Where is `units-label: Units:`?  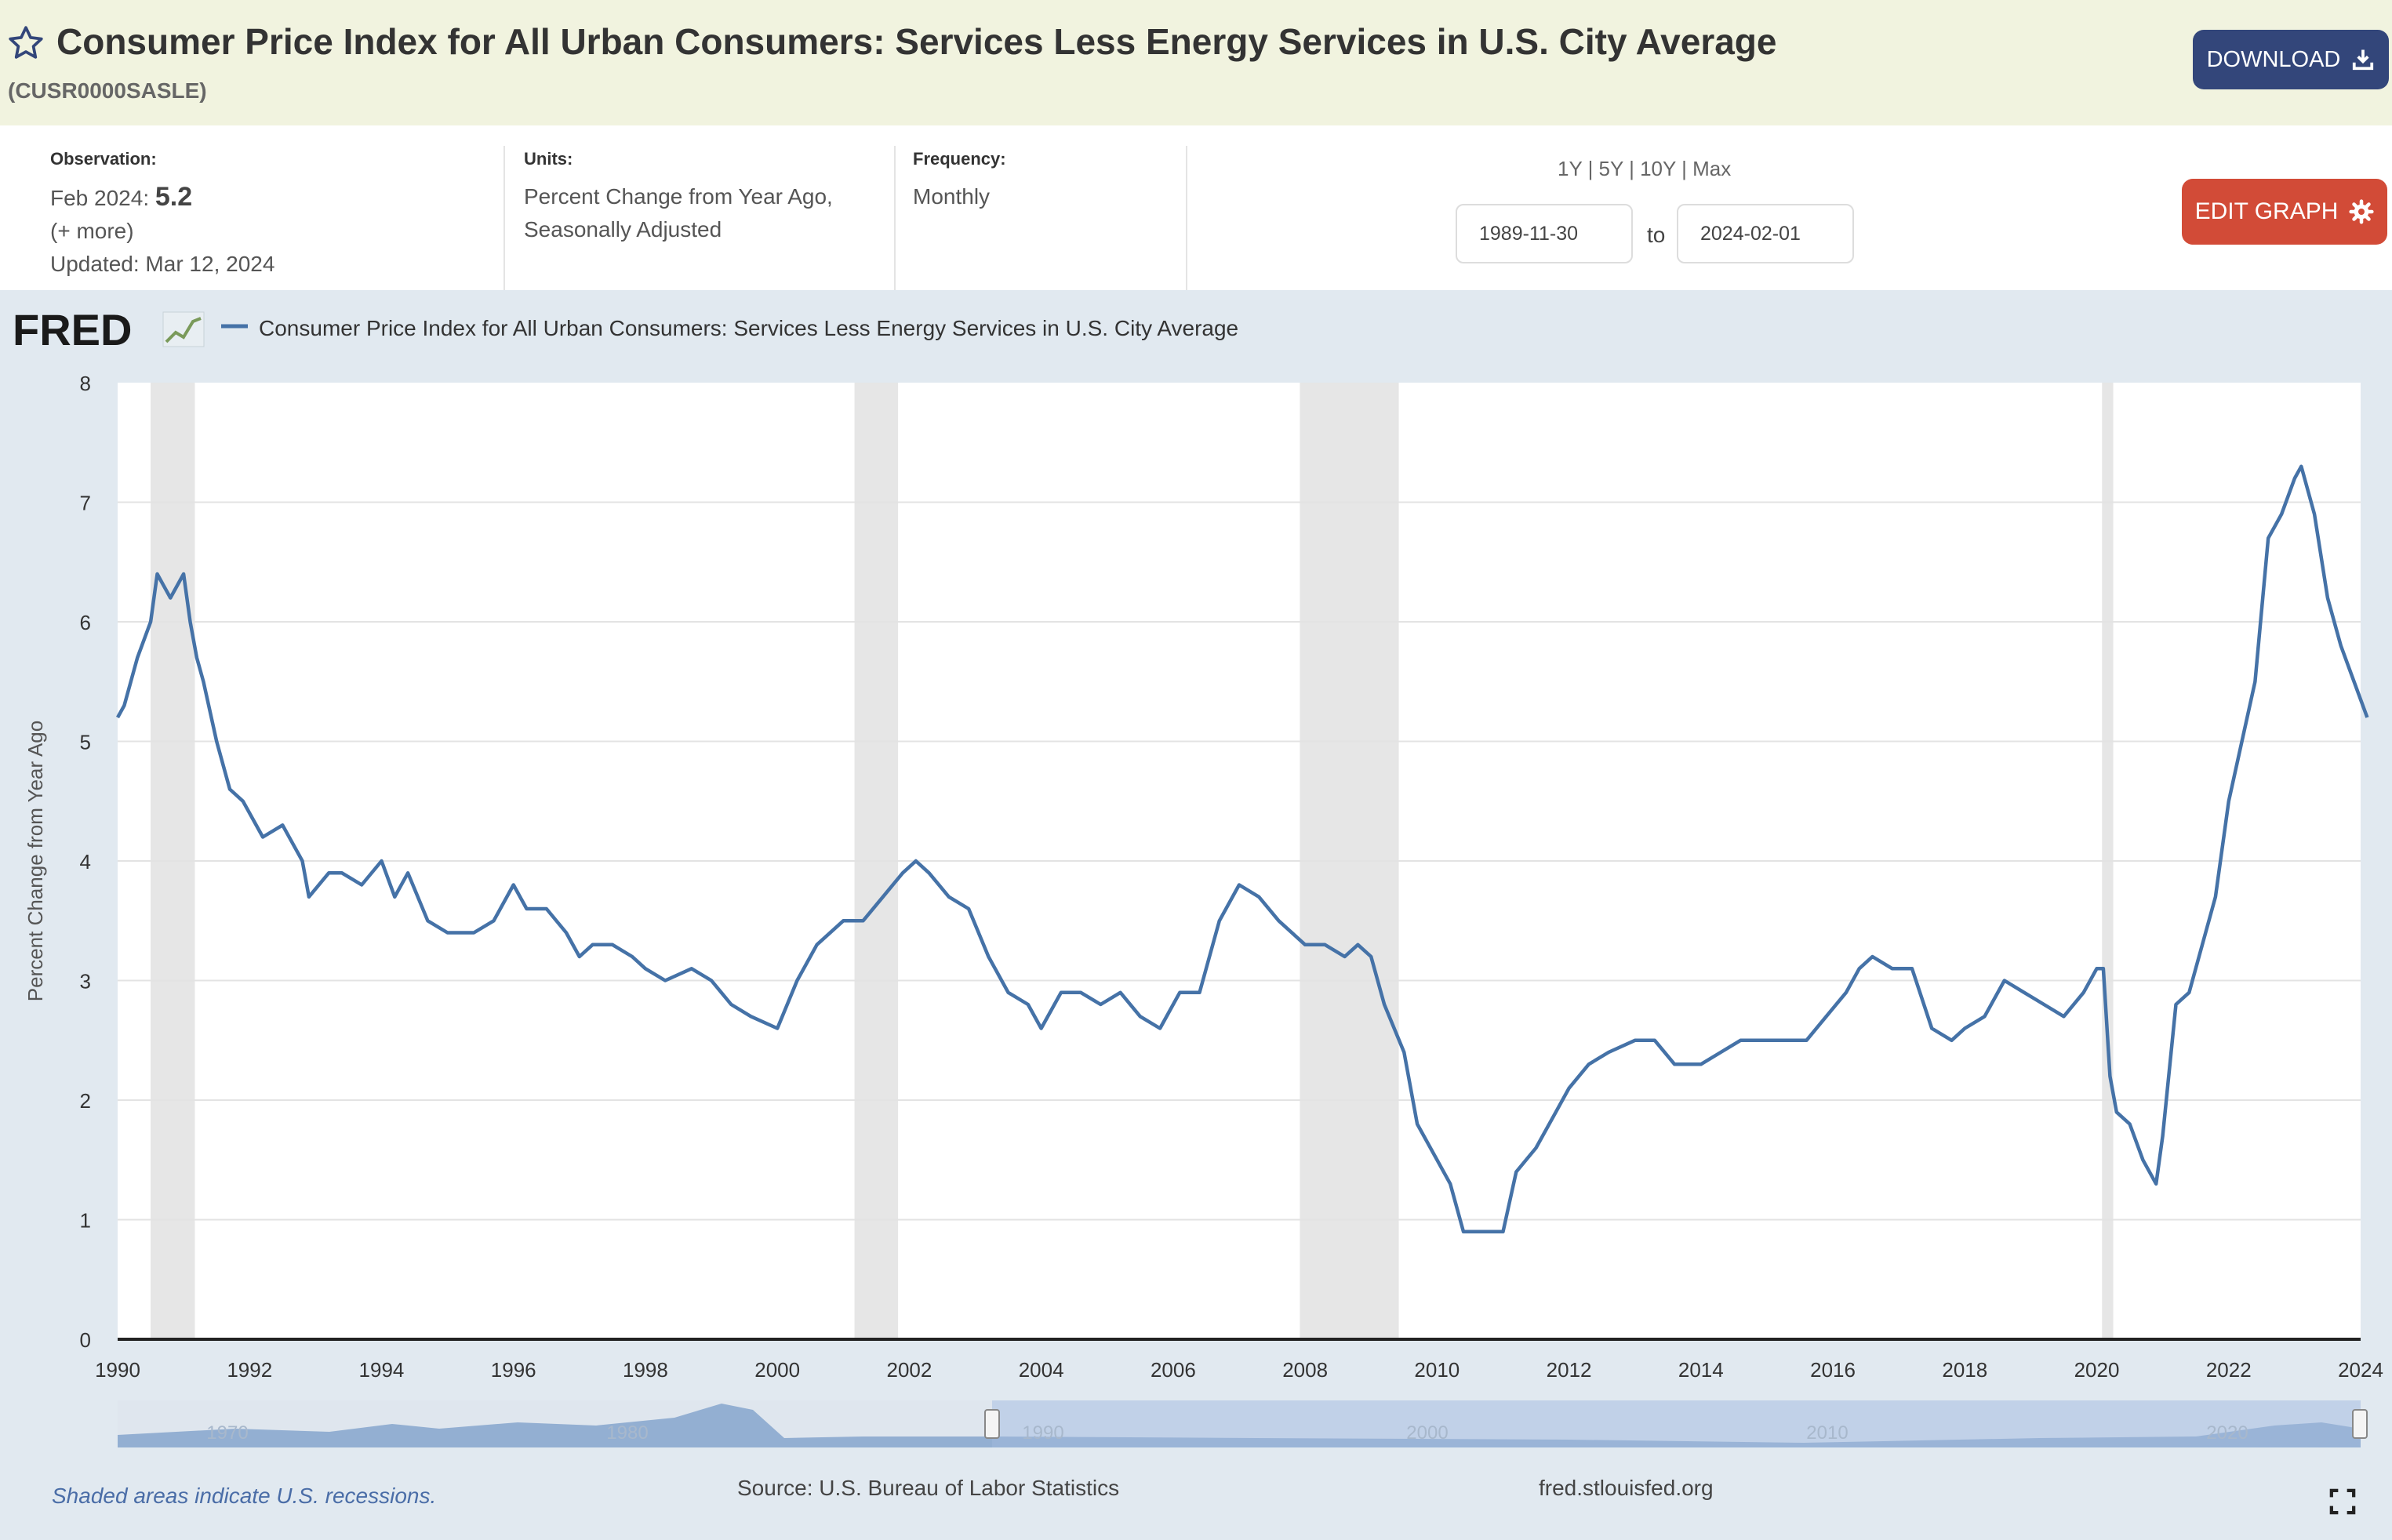
units-label: Units: is located at coordinates (548, 159).